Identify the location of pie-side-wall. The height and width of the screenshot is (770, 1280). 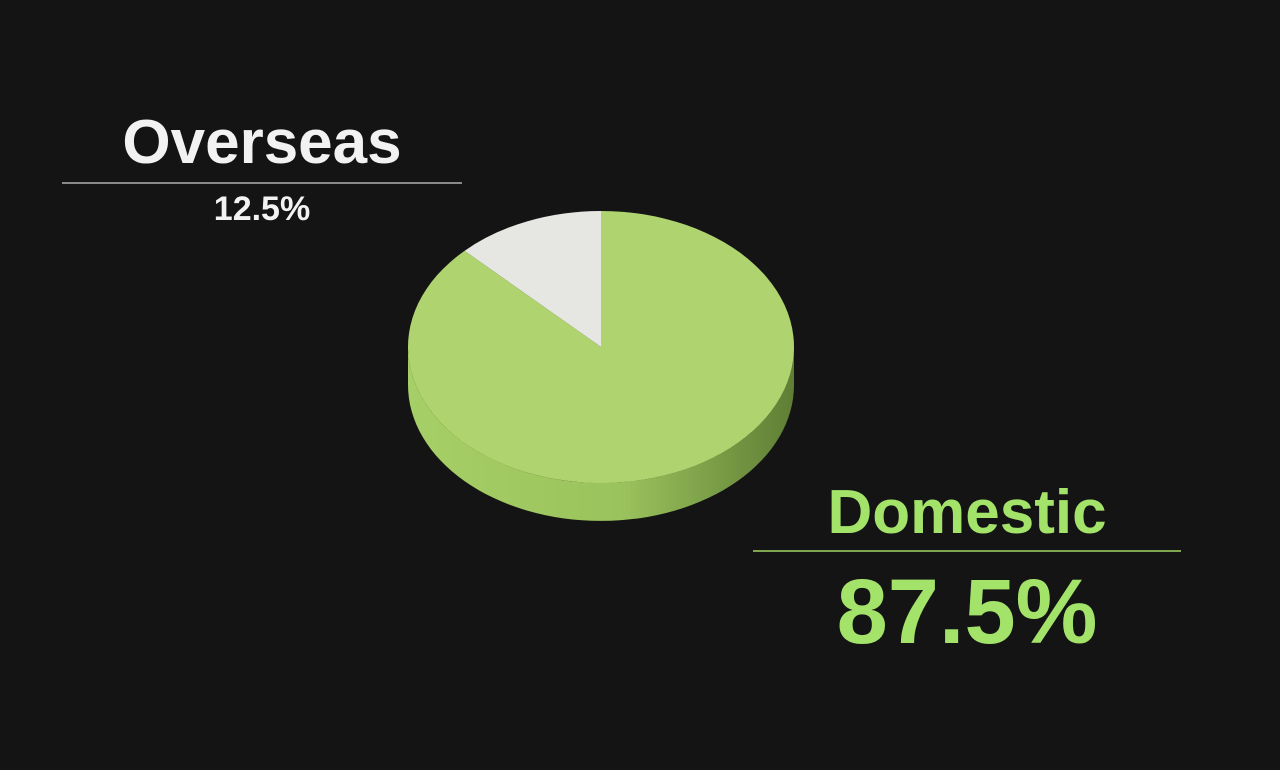
(601, 434).